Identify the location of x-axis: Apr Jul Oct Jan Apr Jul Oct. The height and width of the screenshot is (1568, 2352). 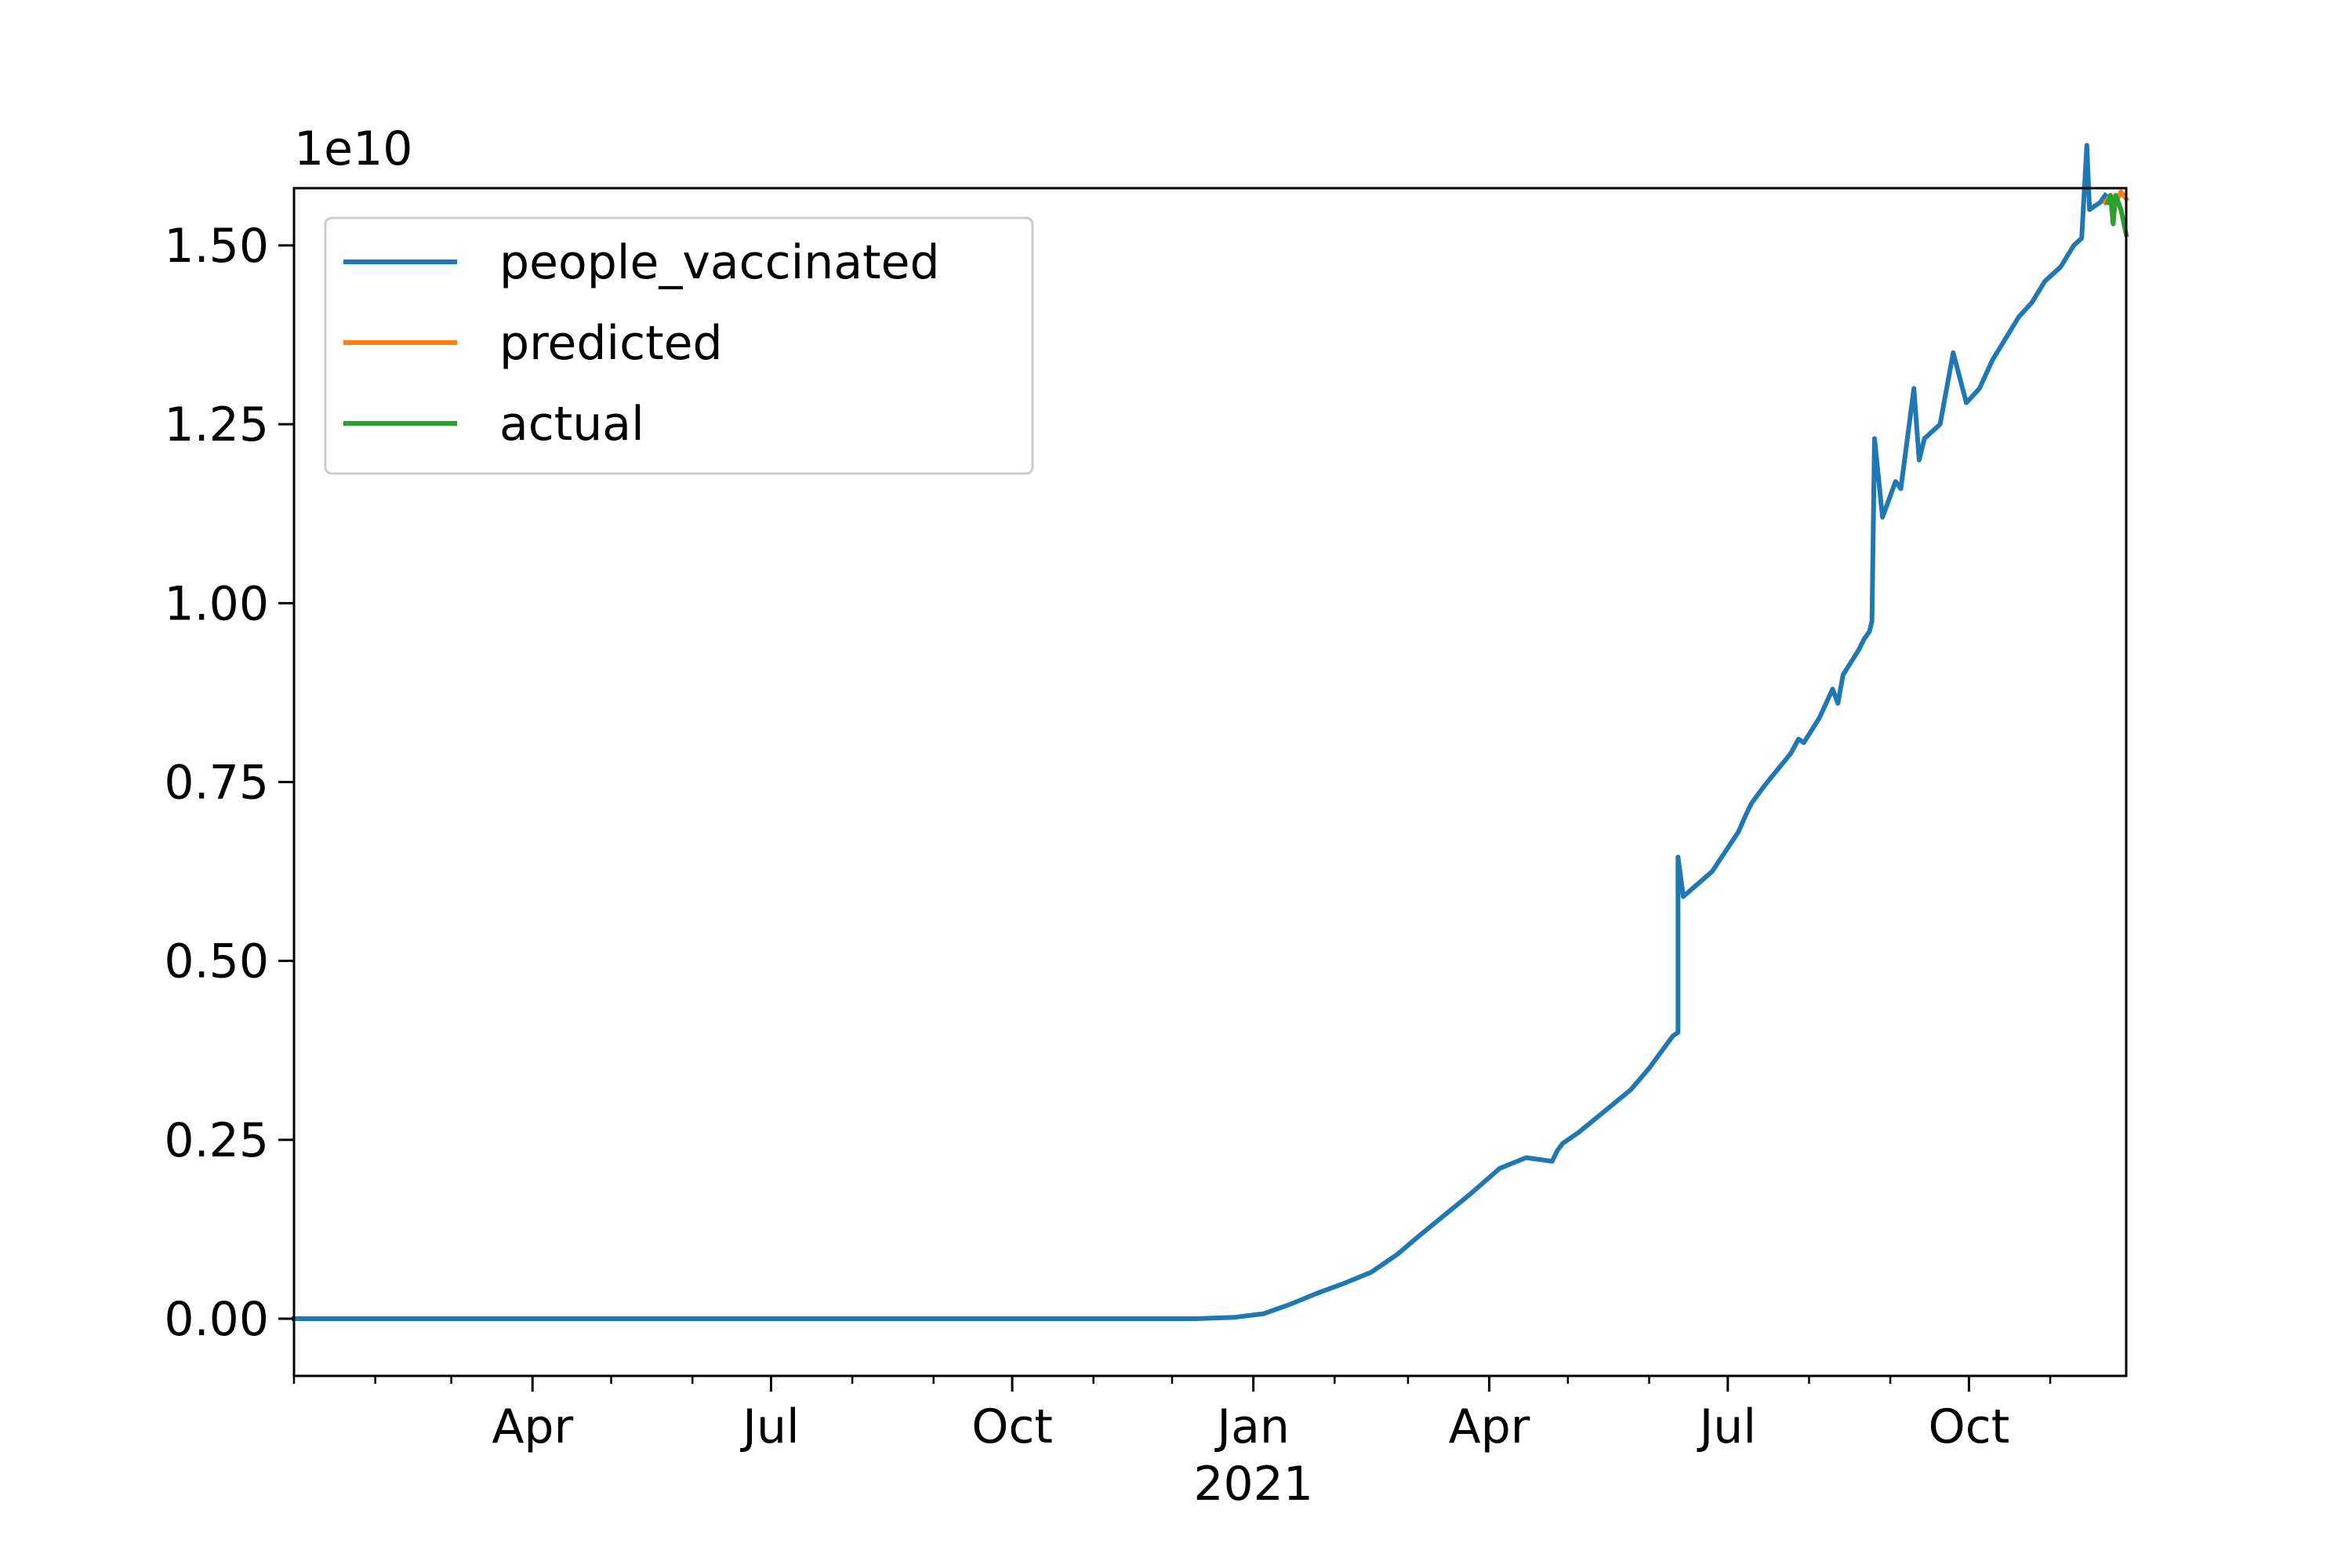
(1172, 1415).